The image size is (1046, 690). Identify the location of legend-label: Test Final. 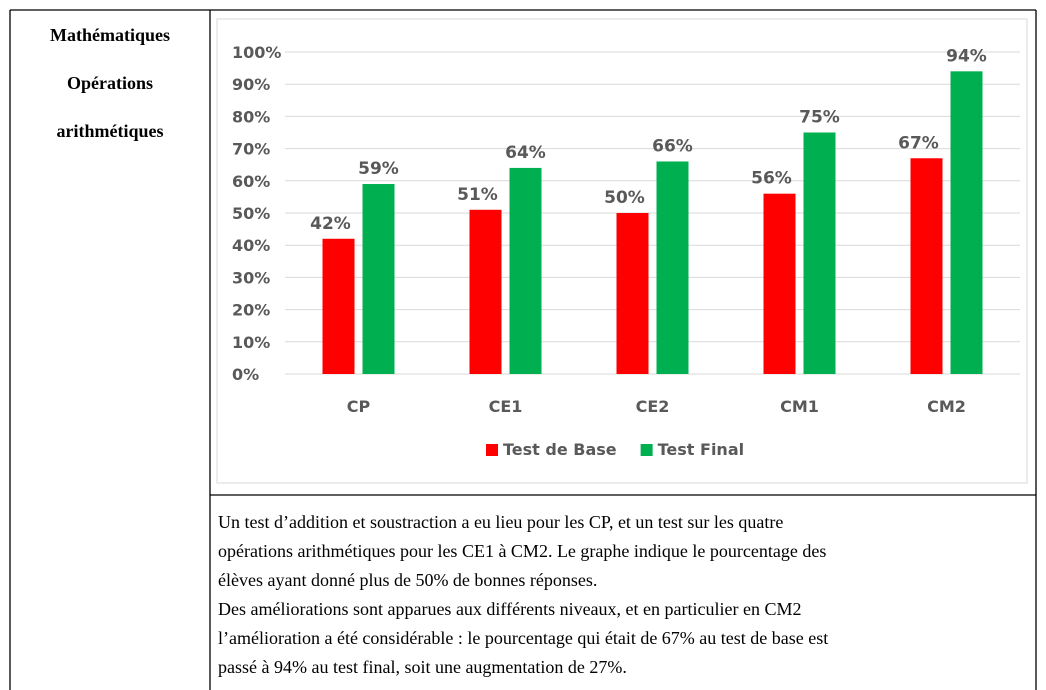
(701, 449).